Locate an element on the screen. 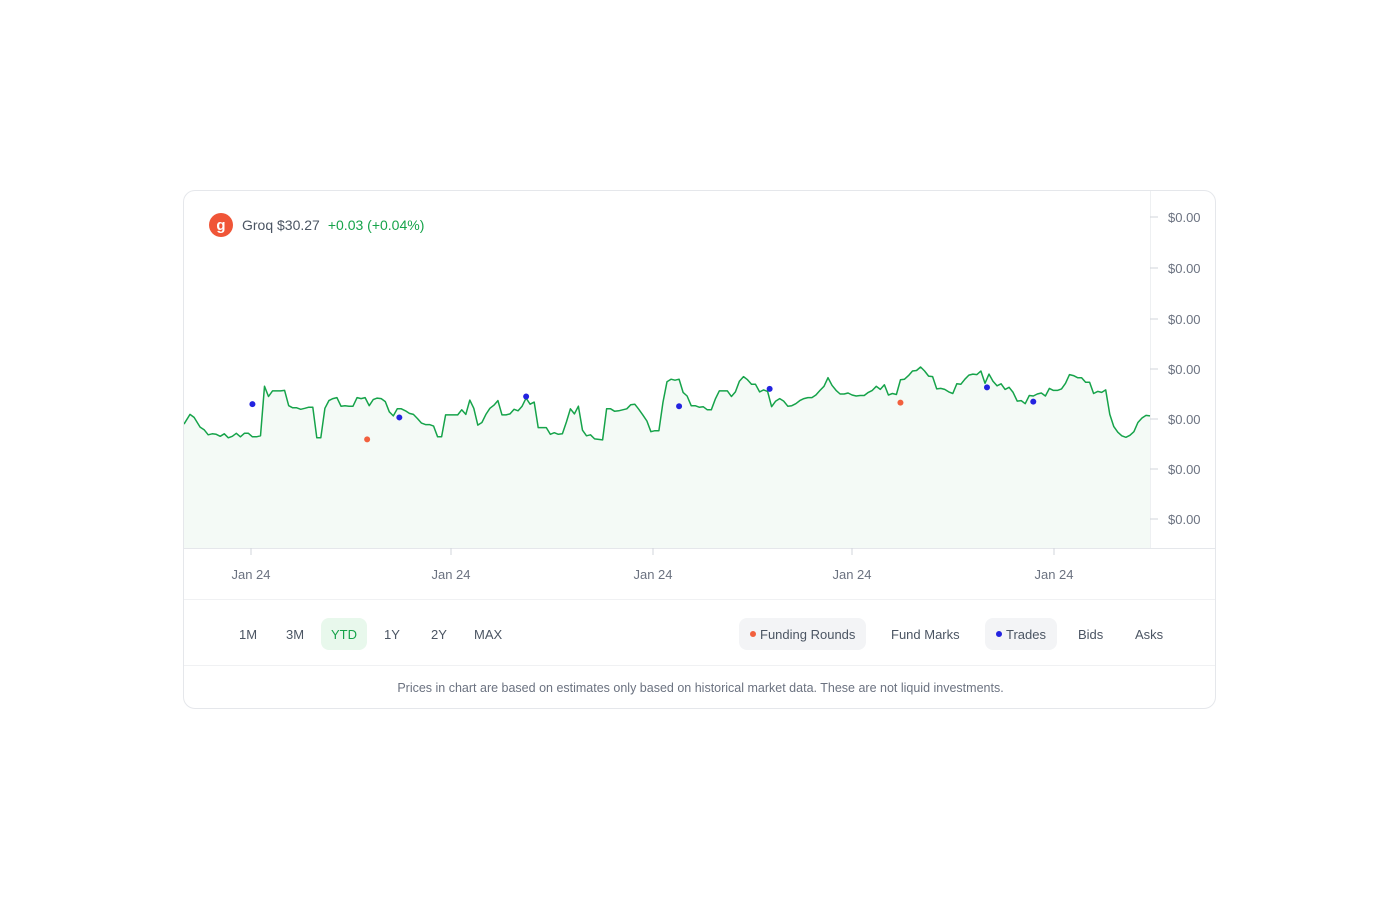  asks-toggle: Asks is located at coordinates (1149, 634).